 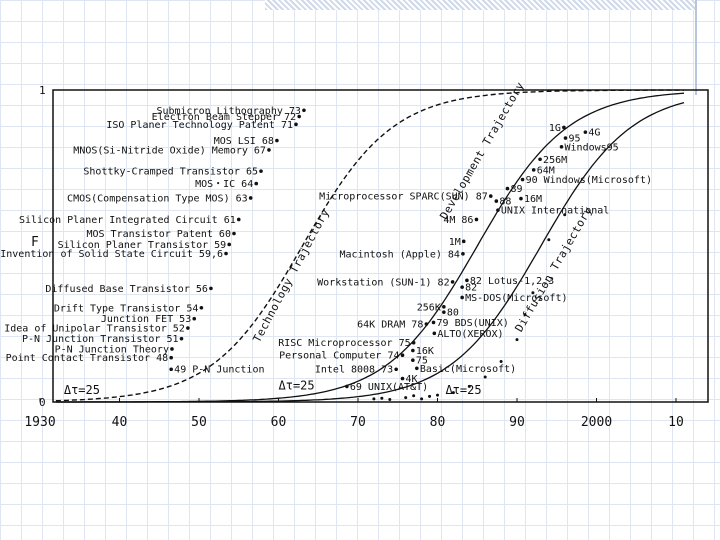 I want to click on x-tick-label: 60, so click(x=279, y=422).